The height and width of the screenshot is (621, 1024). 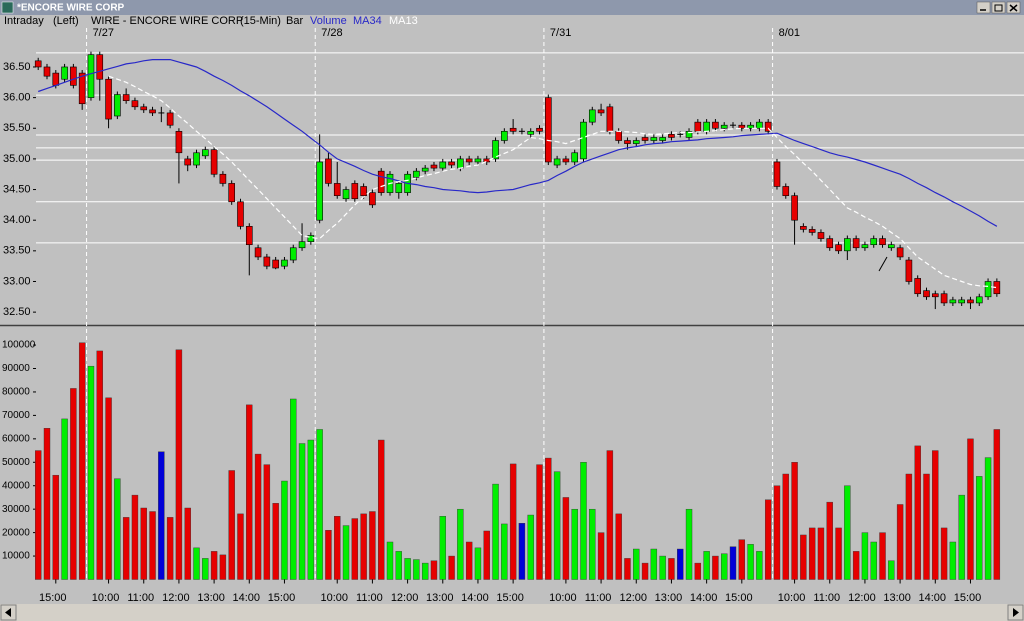 What do you see at coordinates (998, 7) in the screenshot?
I see `restore-button` at bounding box center [998, 7].